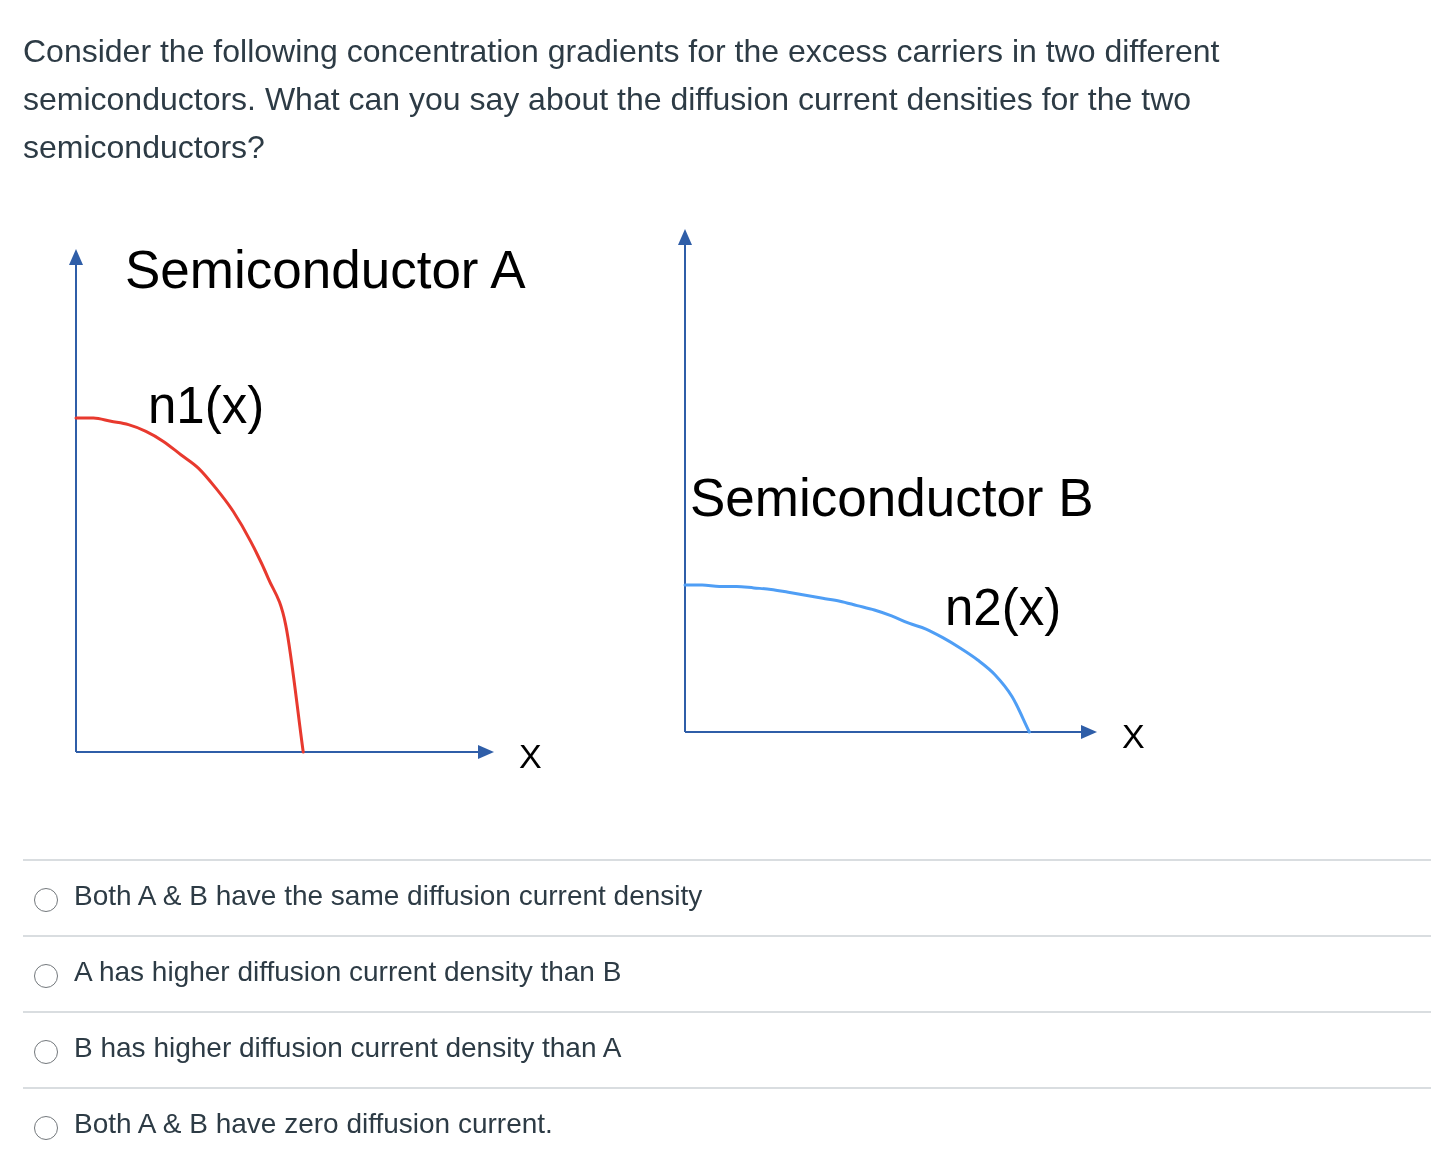 The width and height of the screenshot is (1441, 1164). Describe the element at coordinates (348, 972) in the screenshot. I see `text: A has higher diffusion current density than B` at that location.